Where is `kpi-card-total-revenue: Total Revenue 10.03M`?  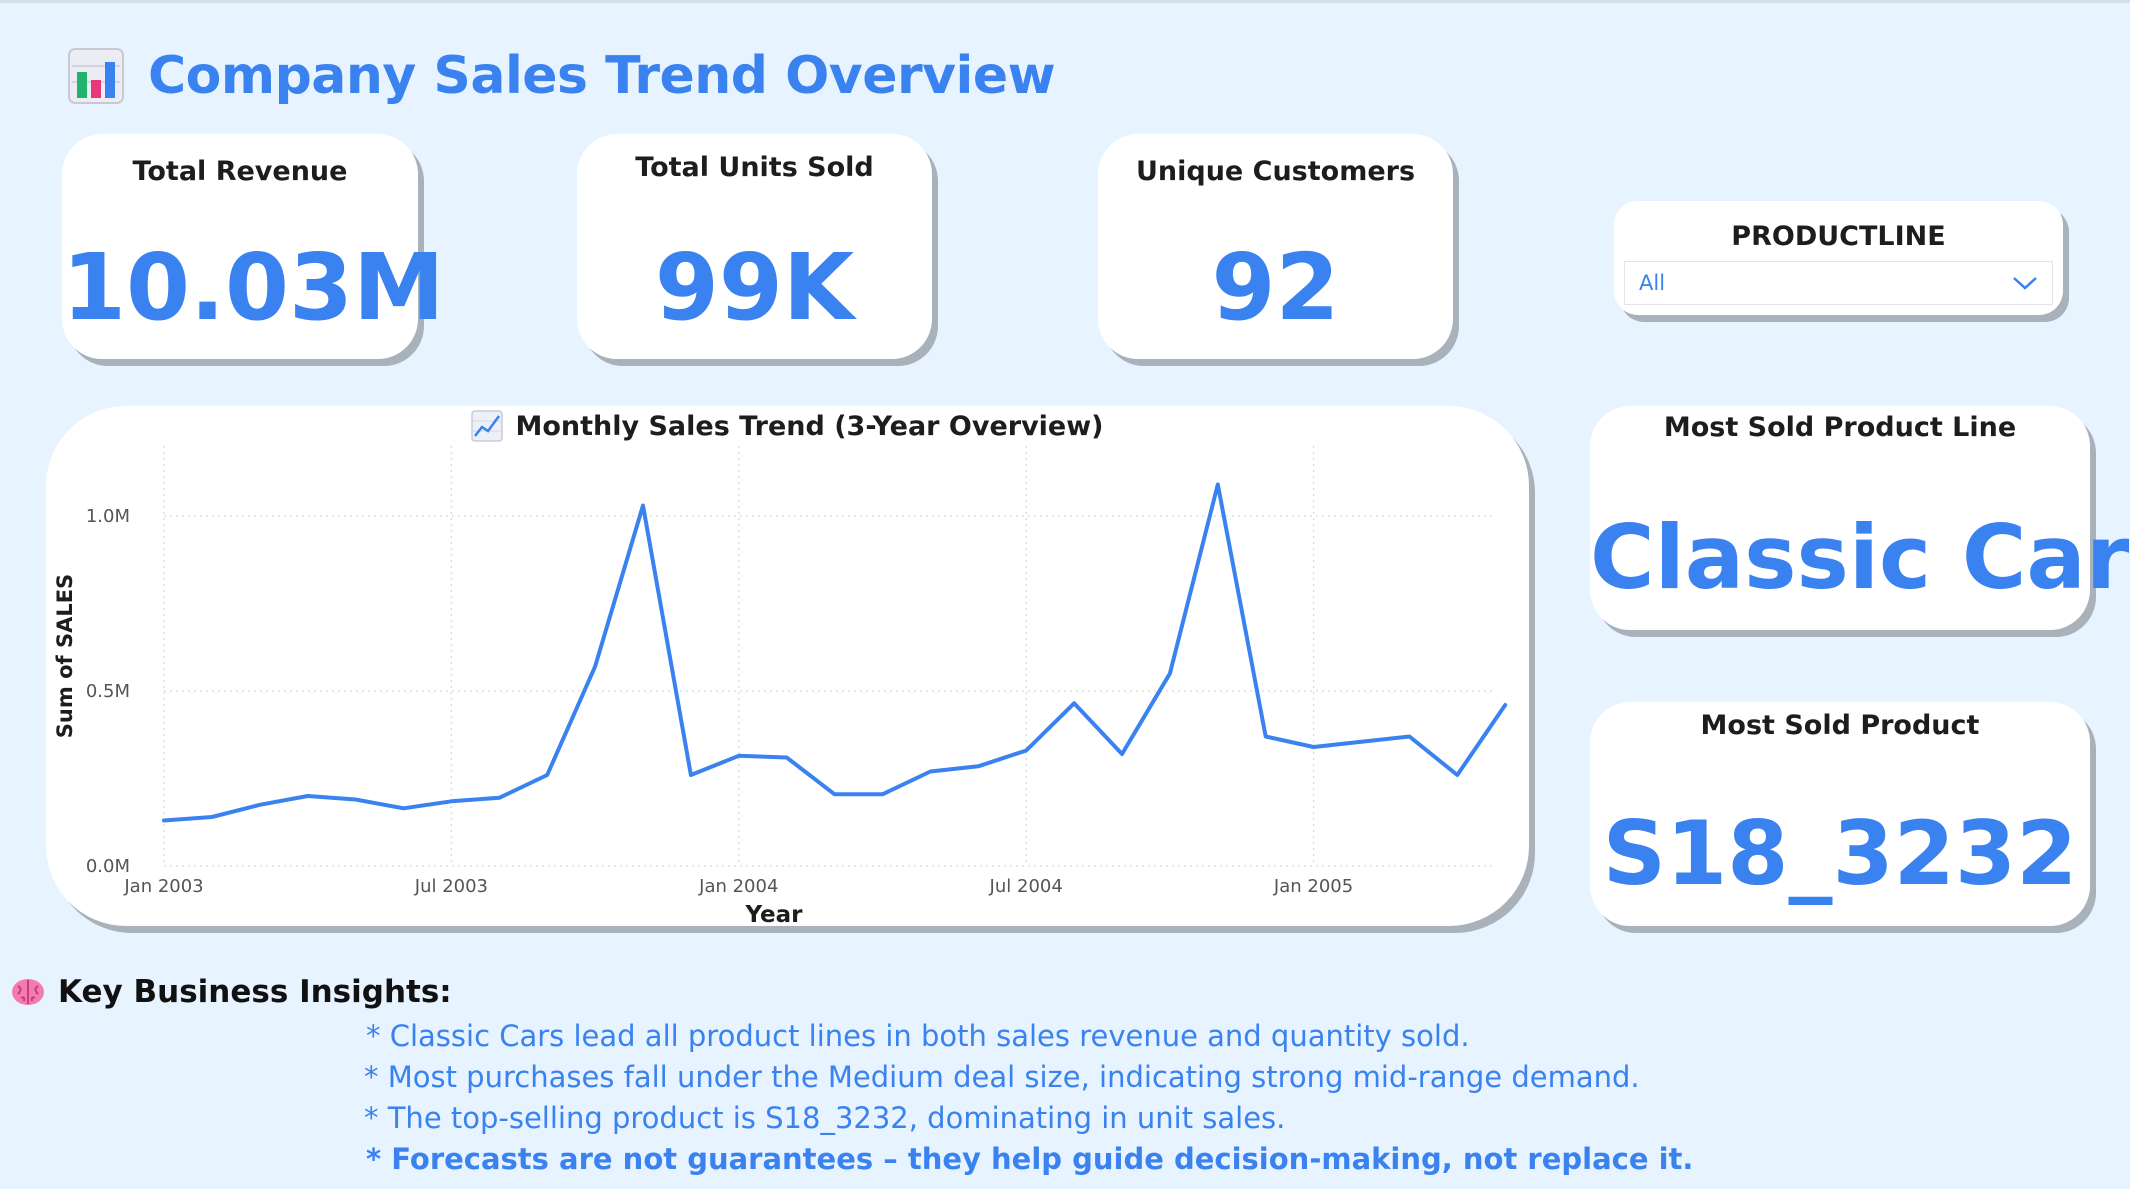 kpi-card-total-revenue: Total Revenue 10.03M is located at coordinates (253, 246).